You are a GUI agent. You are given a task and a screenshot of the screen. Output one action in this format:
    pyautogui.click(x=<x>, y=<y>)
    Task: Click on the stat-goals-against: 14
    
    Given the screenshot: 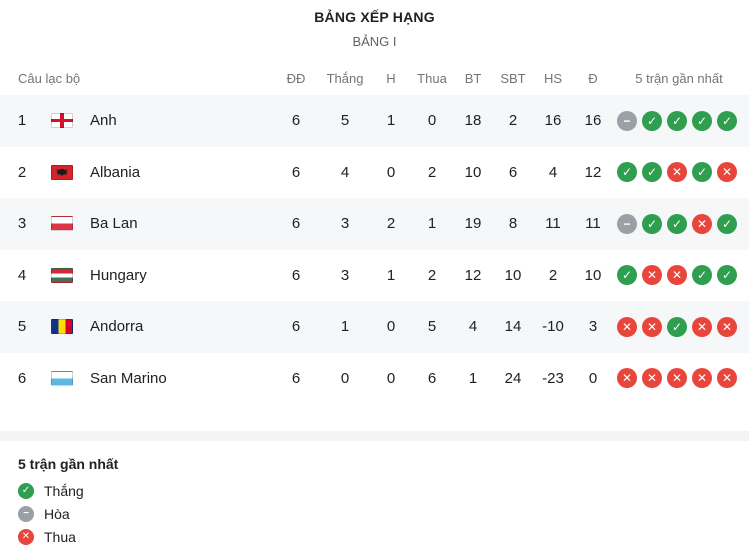 What is the action you would take?
    pyautogui.click(x=513, y=327)
    